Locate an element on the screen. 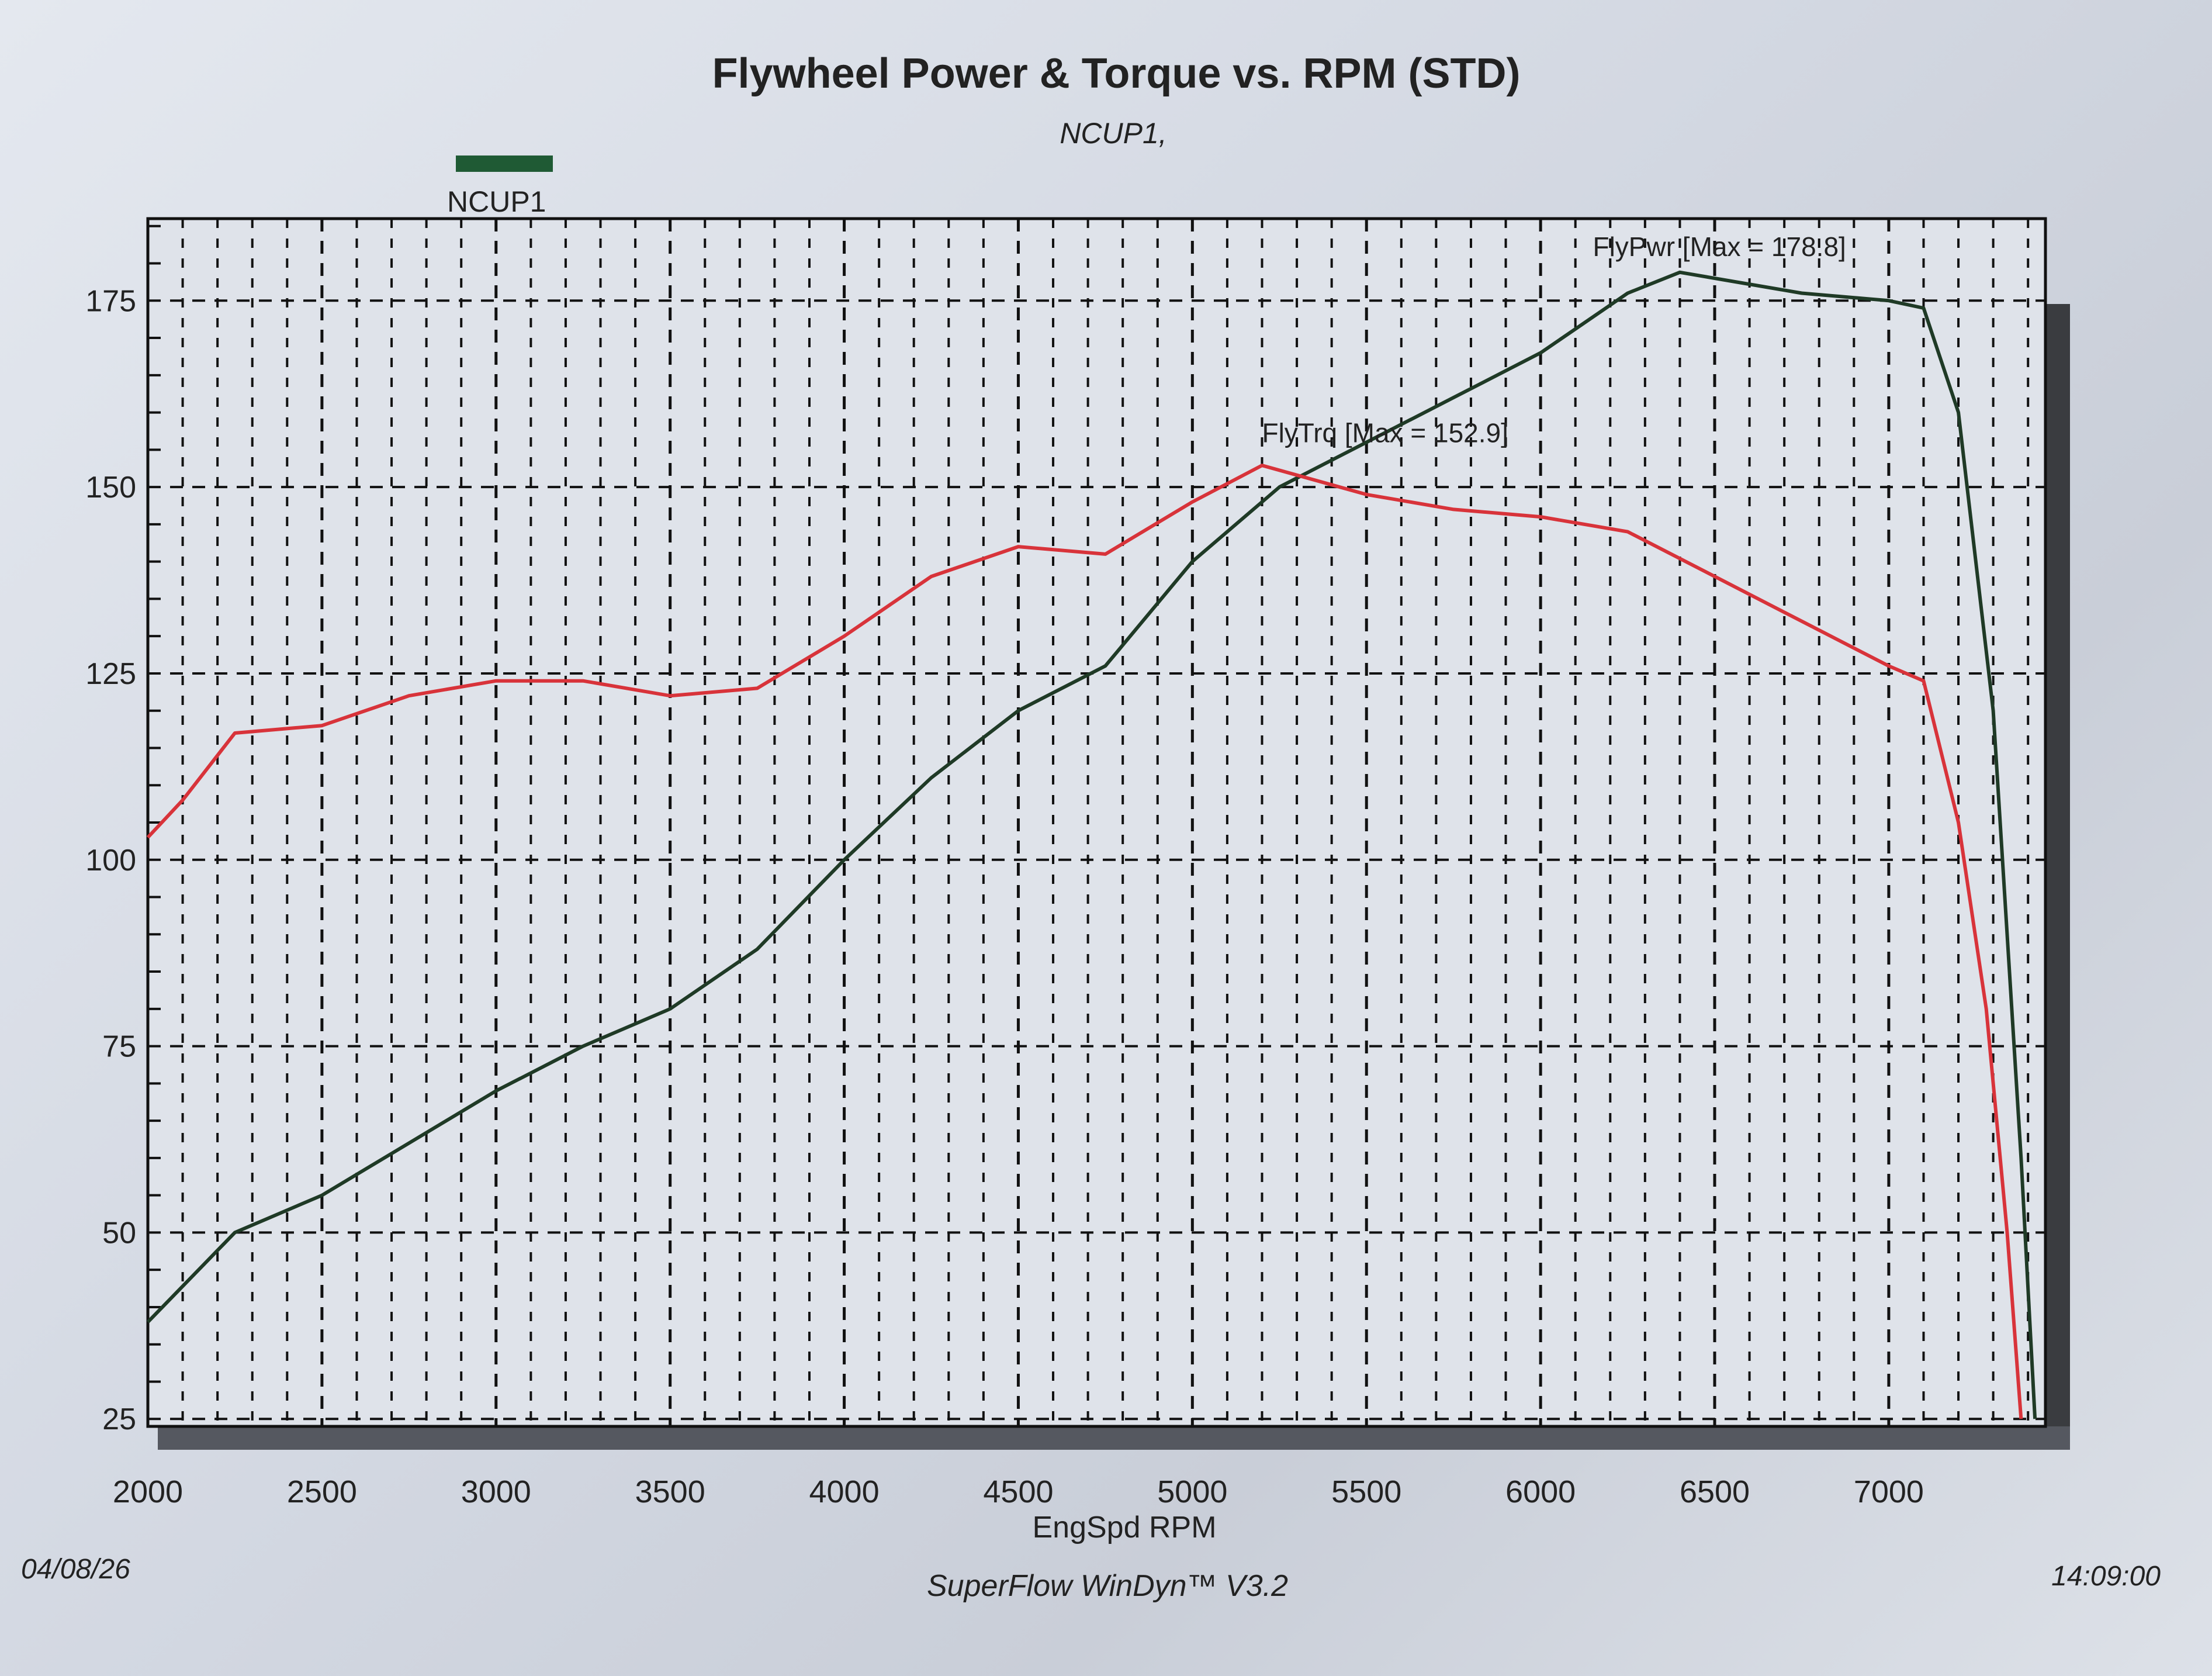 Image resolution: width=2212 pixels, height=1676 pixels. y-tick-label: 175 is located at coordinates (110, 301).